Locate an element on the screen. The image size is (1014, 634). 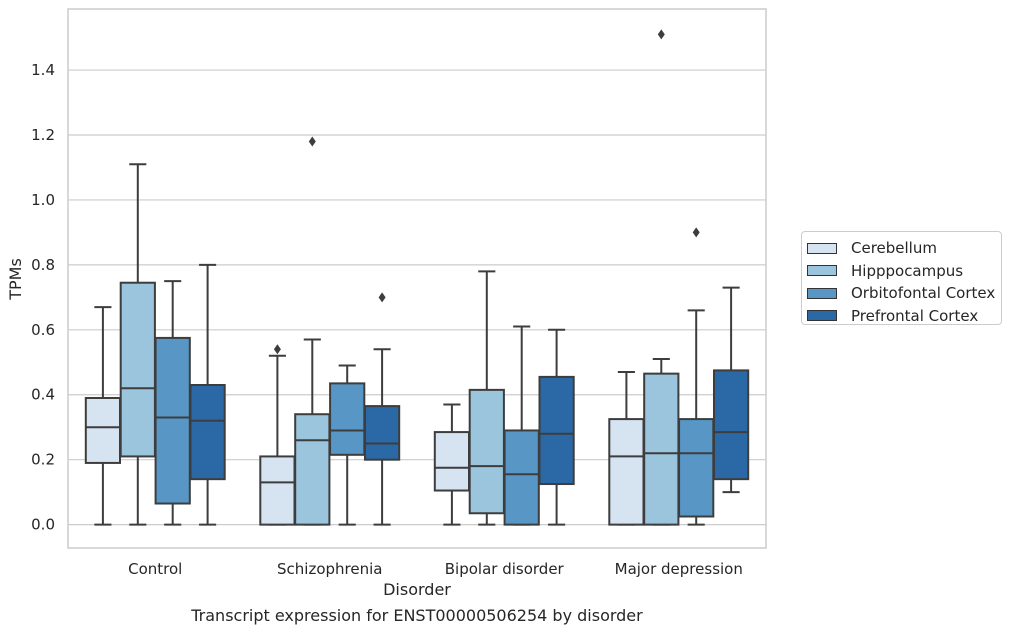
legend-item: Orbitofontal Cortex is located at coordinates (904, 293).